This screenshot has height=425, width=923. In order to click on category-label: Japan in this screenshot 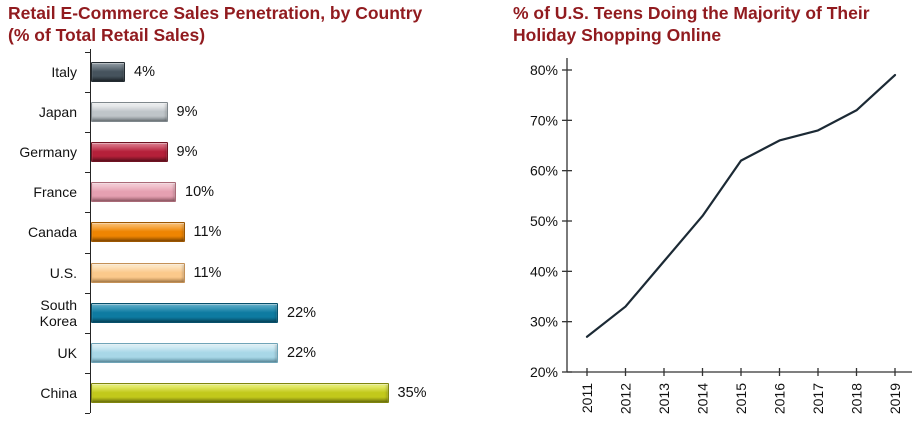, I will do `click(57, 112)`.